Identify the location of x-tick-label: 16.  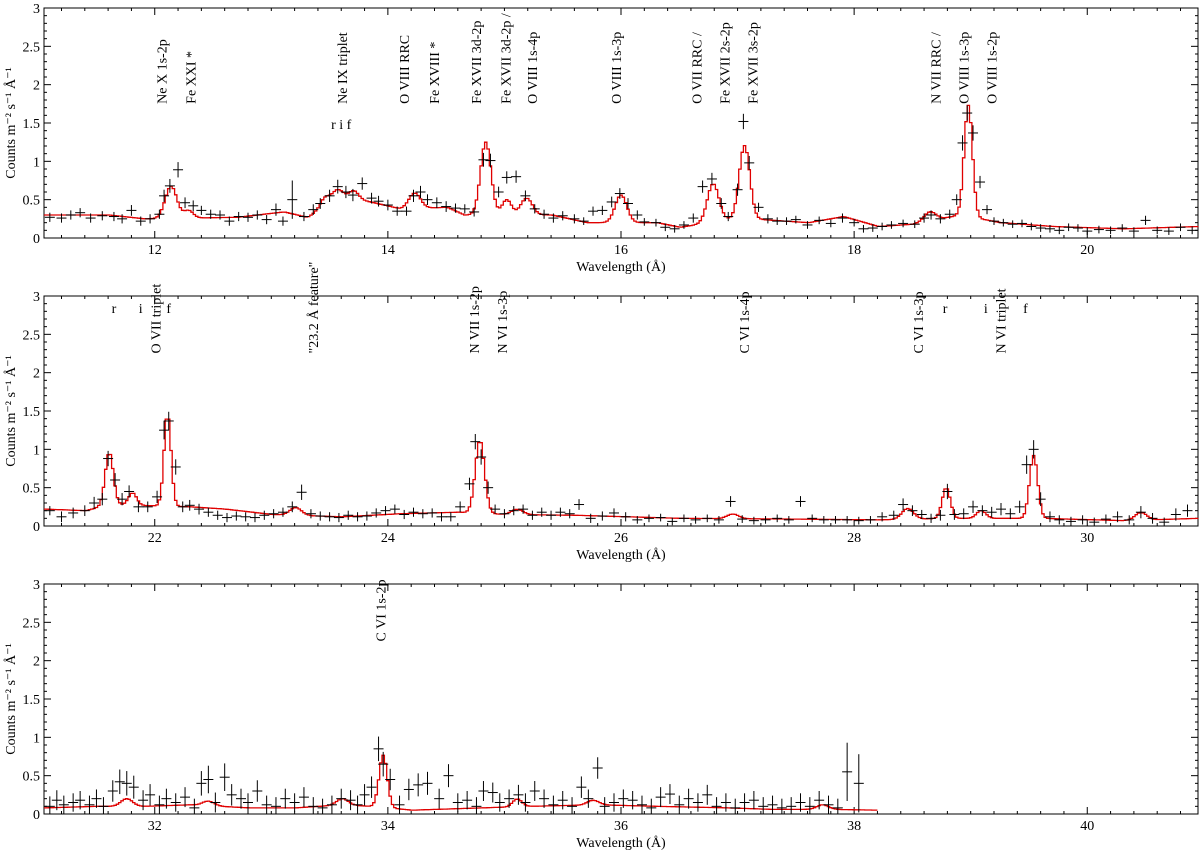
(621, 250).